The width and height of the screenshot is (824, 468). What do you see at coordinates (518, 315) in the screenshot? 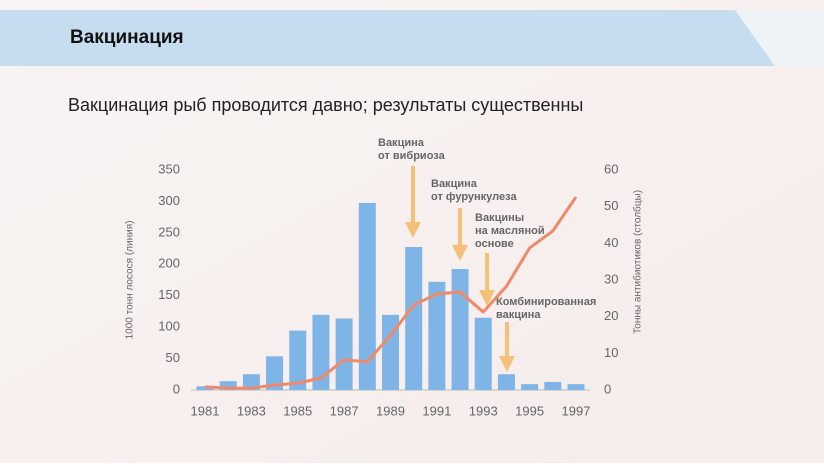
I see `annotation-line: вакцина` at bounding box center [518, 315].